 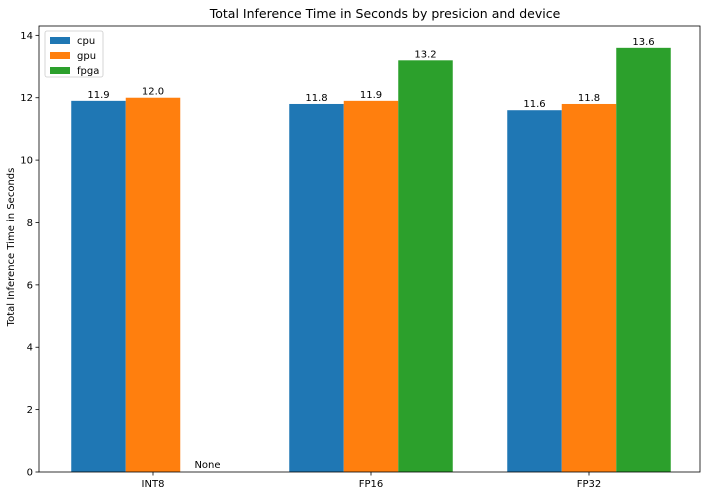 What do you see at coordinates (534, 104) in the screenshot?
I see `data-label-cpu-fp32: 11.6` at bounding box center [534, 104].